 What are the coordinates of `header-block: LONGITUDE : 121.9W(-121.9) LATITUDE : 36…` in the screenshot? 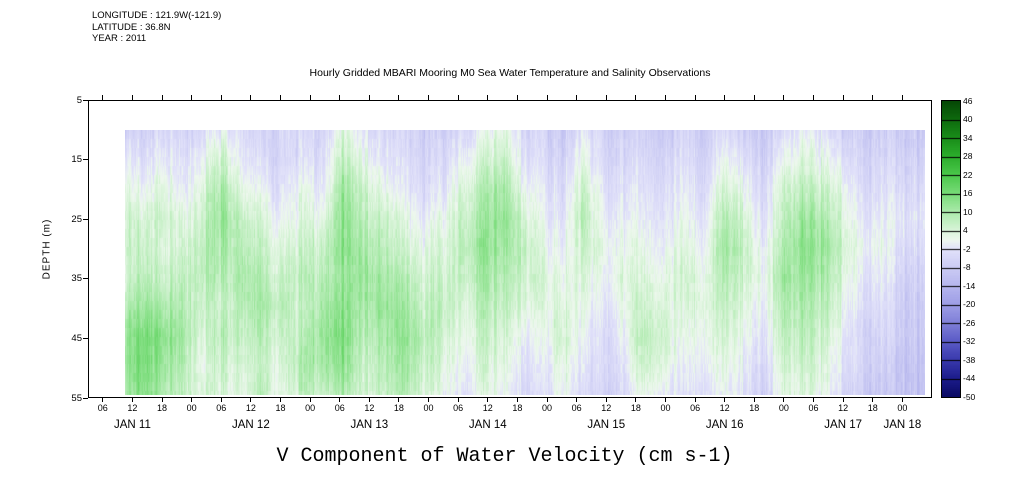 It's located at (156, 27).